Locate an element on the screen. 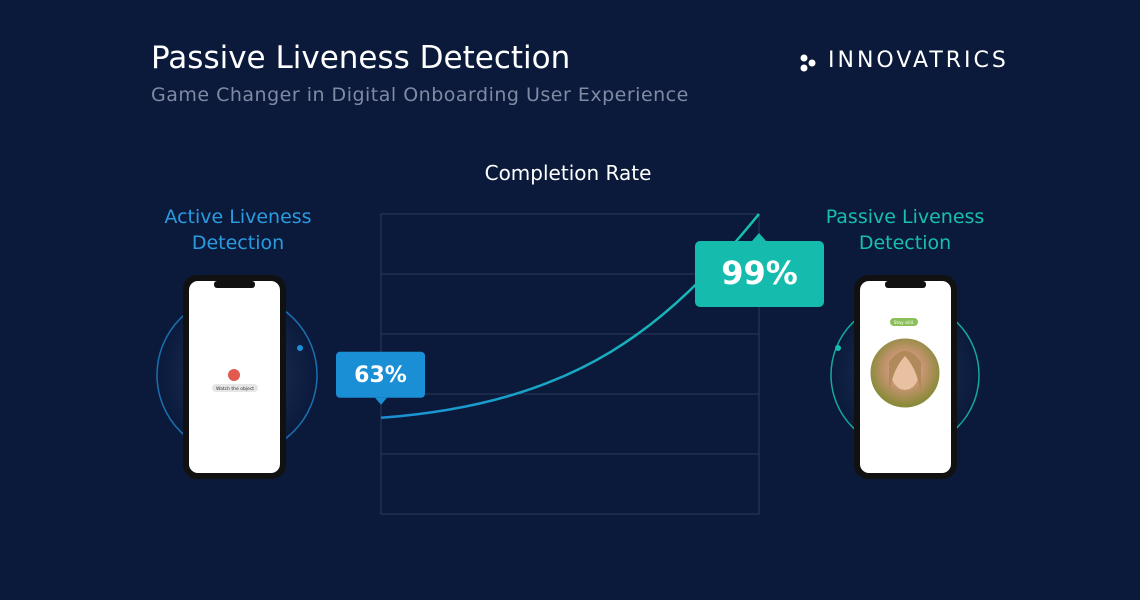 The height and width of the screenshot is (600, 1140). phone-prompt: Watch the object is located at coordinates (235, 389).